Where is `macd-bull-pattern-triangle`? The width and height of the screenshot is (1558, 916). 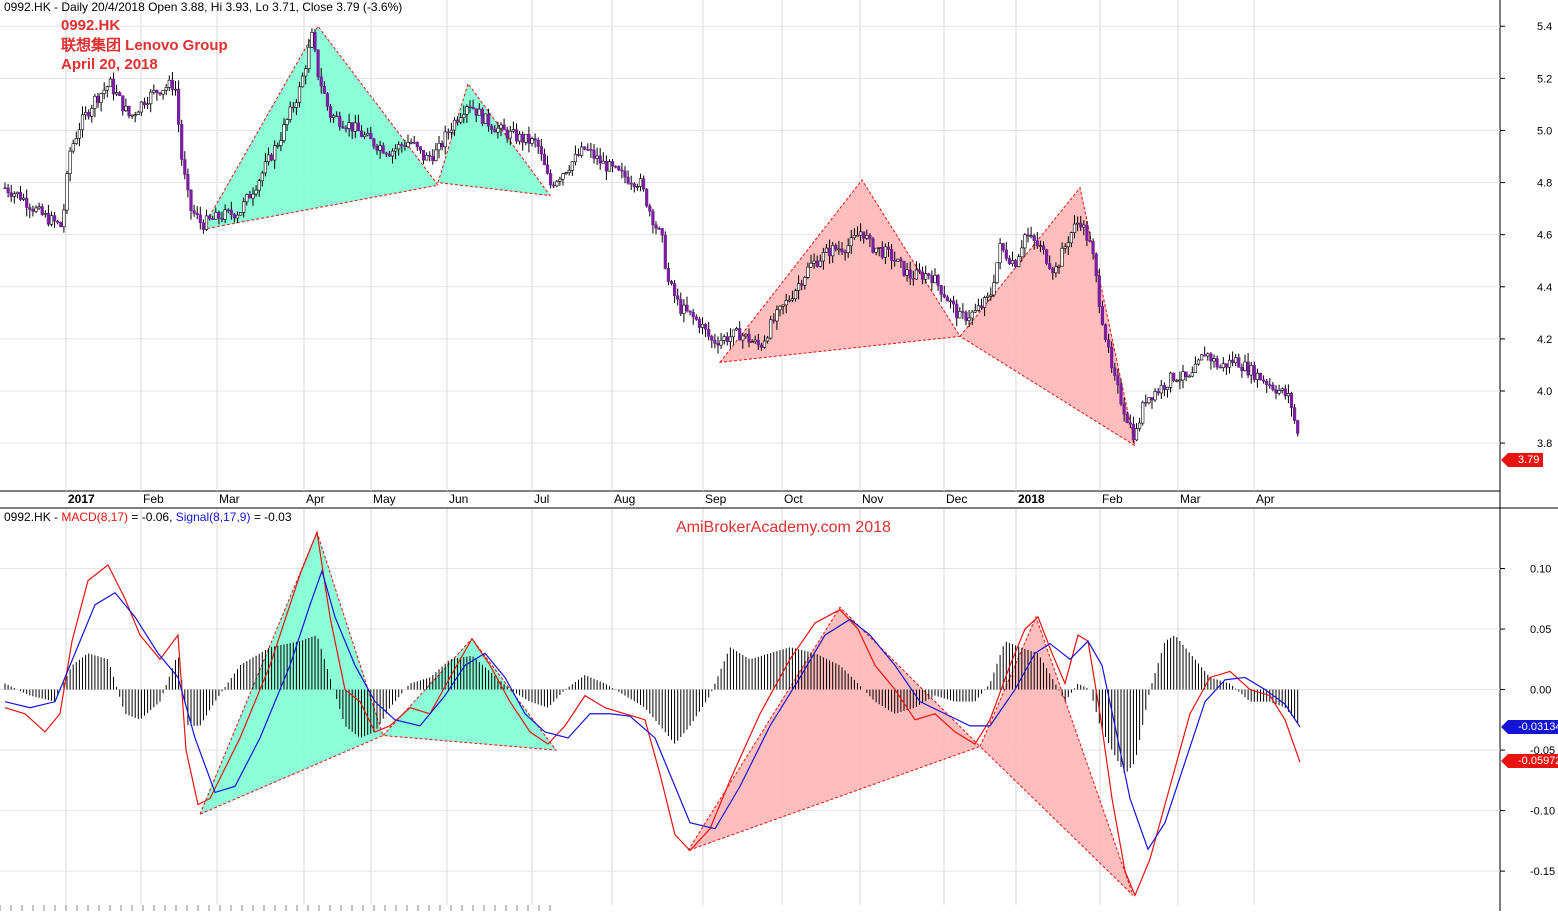
macd-bull-pattern-triangle is located at coordinates (469, 694).